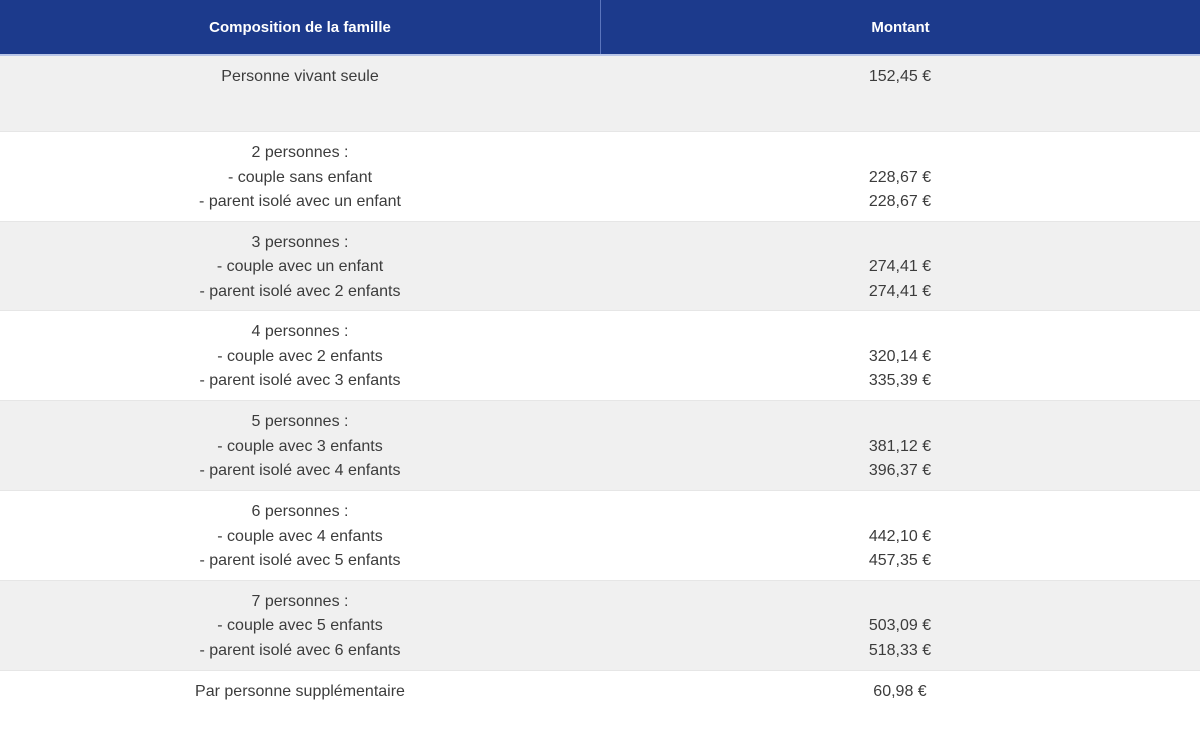 This screenshot has width=1200, height=738. Describe the element at coordinates (300, 201) in the screenshot. I see `composition-line: - parent isolé avec un enfant` at that location.